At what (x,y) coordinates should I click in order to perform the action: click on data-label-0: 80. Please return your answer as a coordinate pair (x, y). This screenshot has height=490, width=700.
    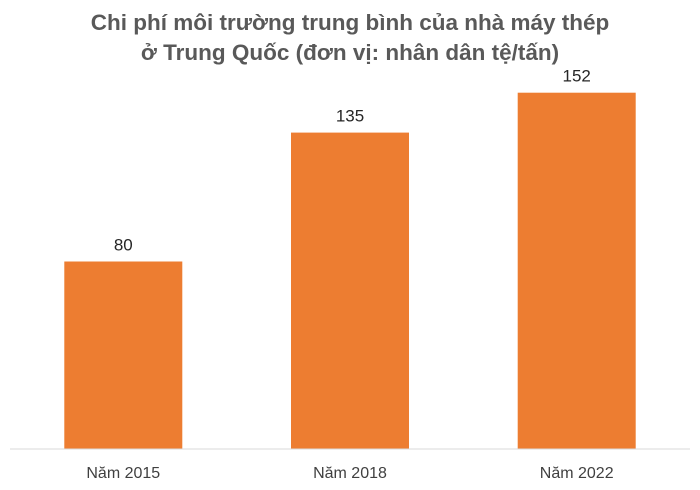
    Looking at the image, I should click on (123, 245).